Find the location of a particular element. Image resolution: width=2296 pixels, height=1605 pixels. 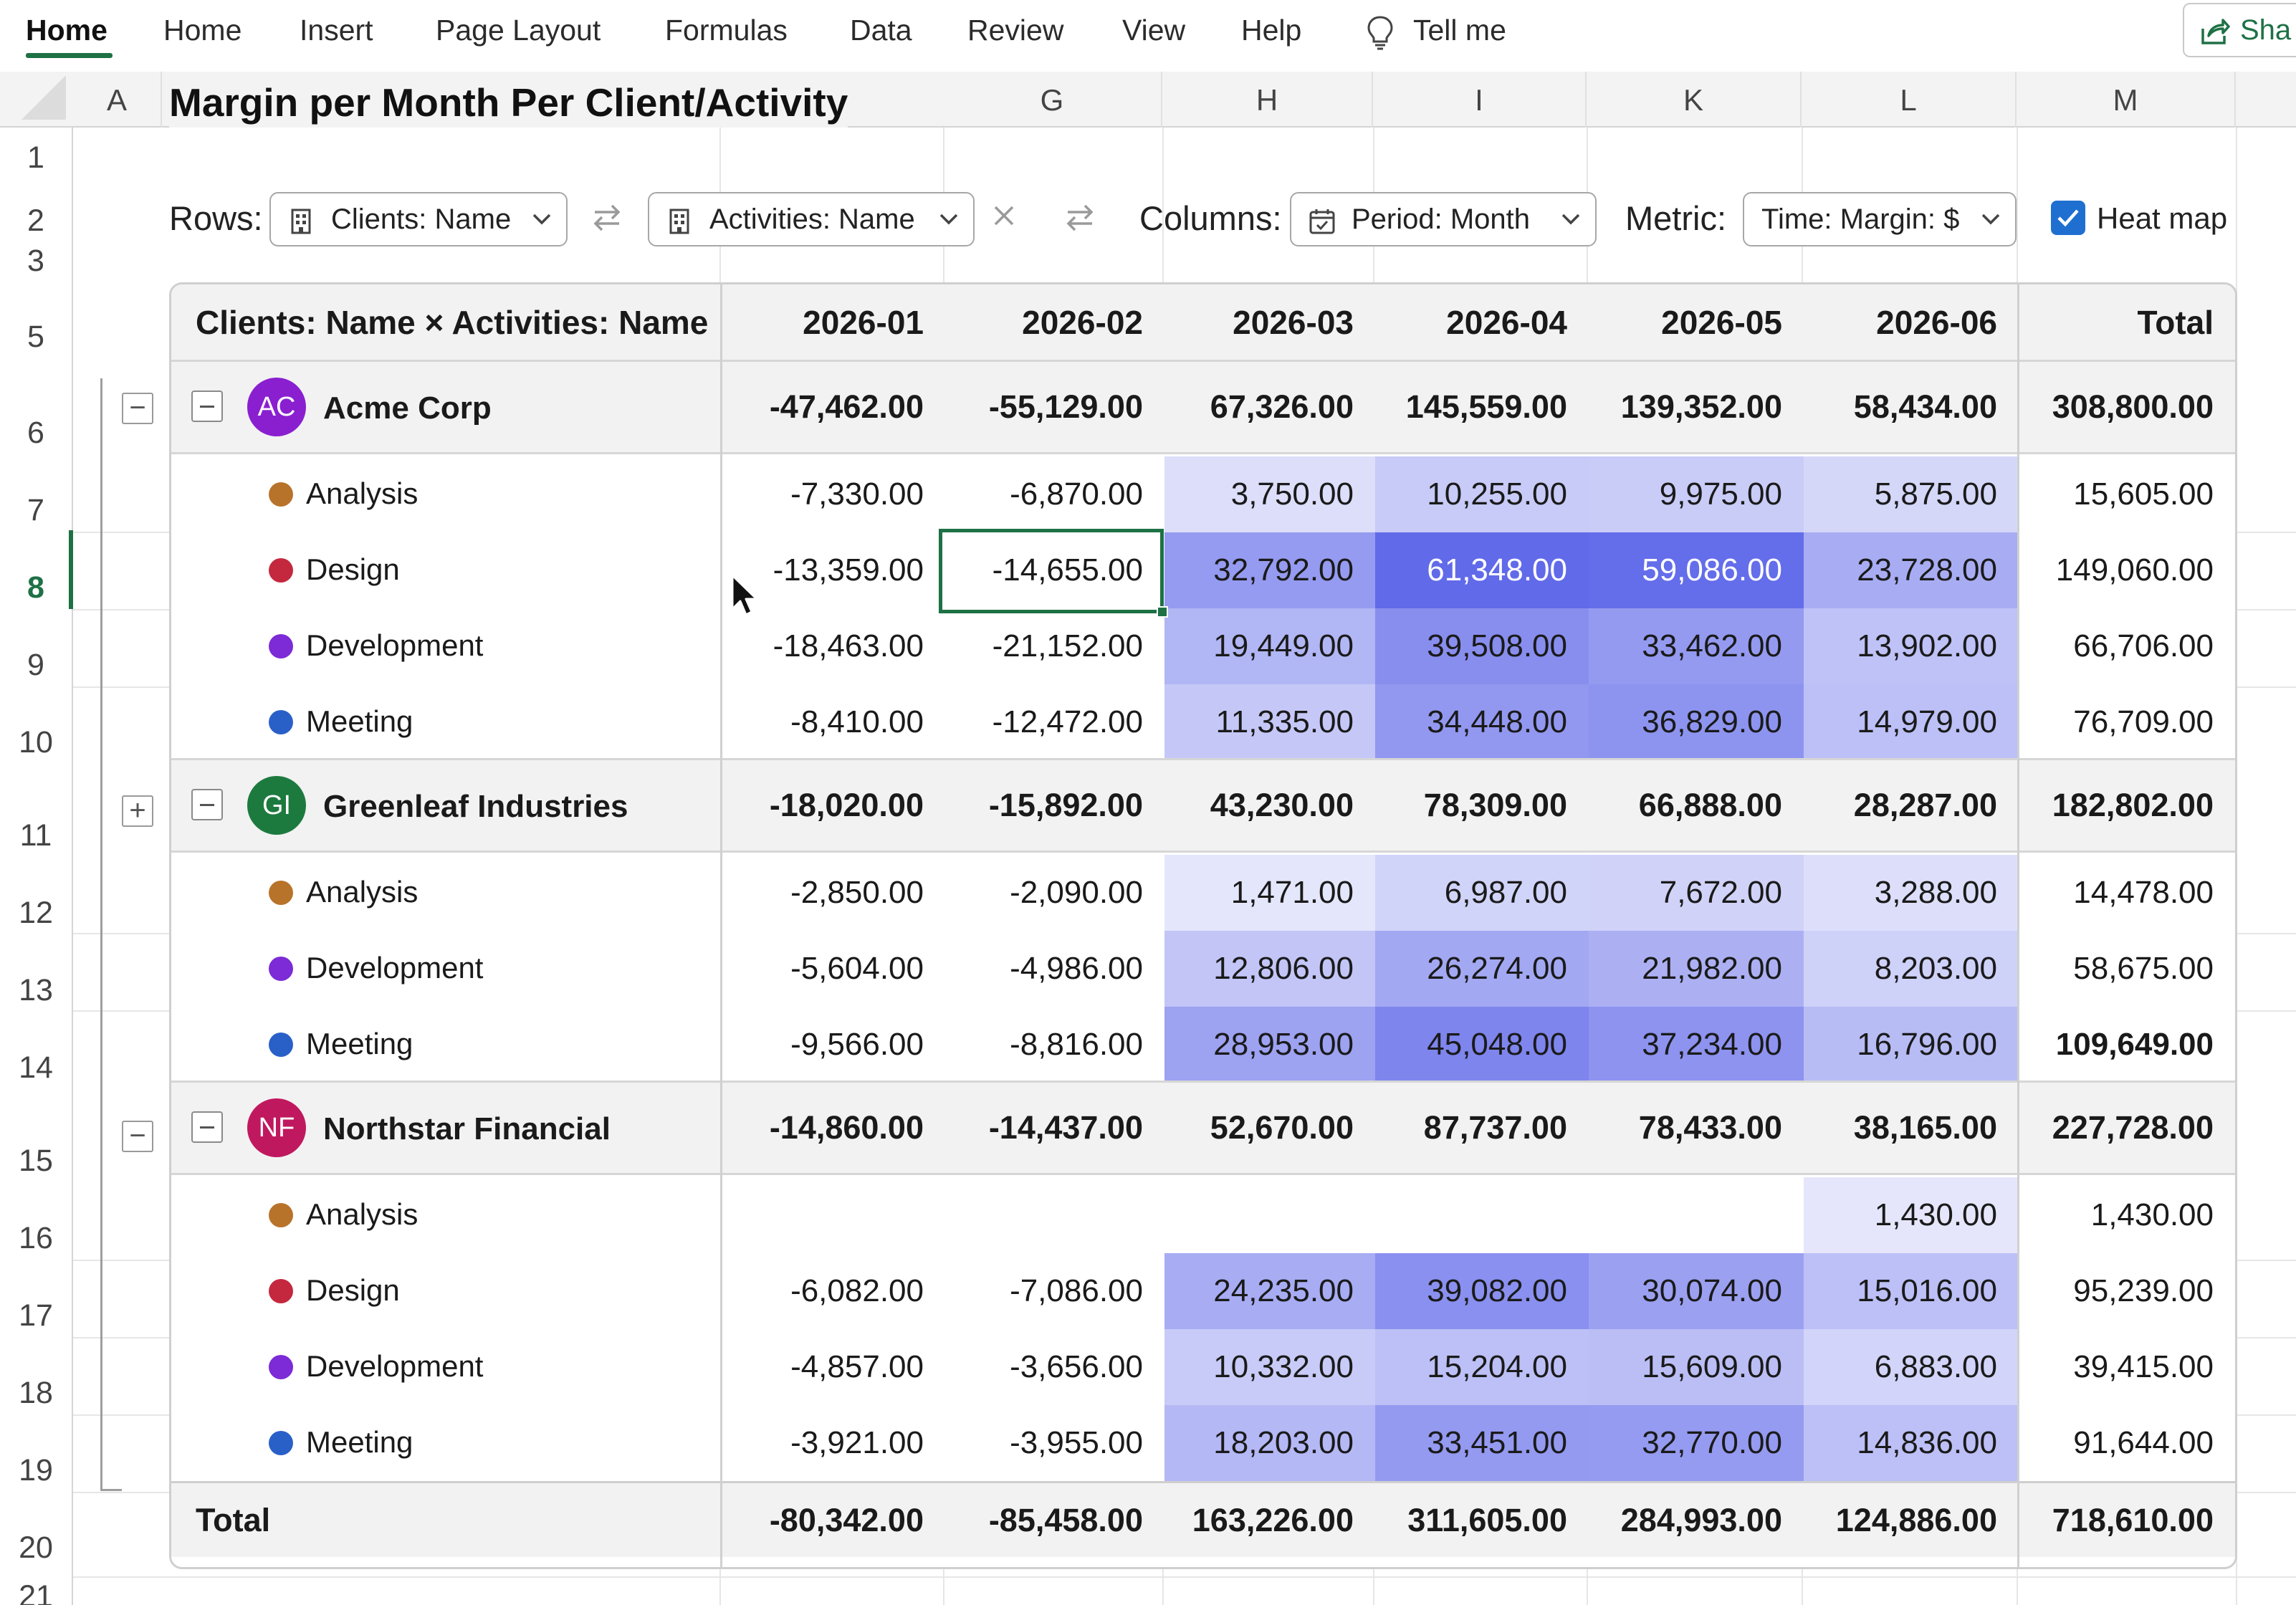

pivot-value-cell: -9,566.00 is located at coordinates (857, 1044).